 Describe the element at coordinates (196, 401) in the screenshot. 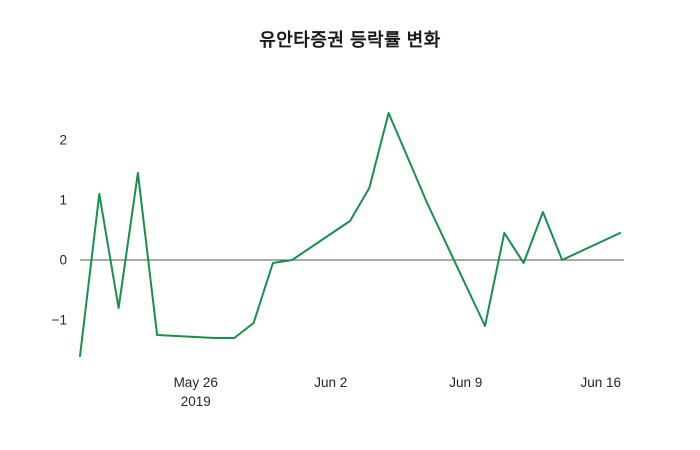

I see `x-tick-year-label: 2019` at that location.